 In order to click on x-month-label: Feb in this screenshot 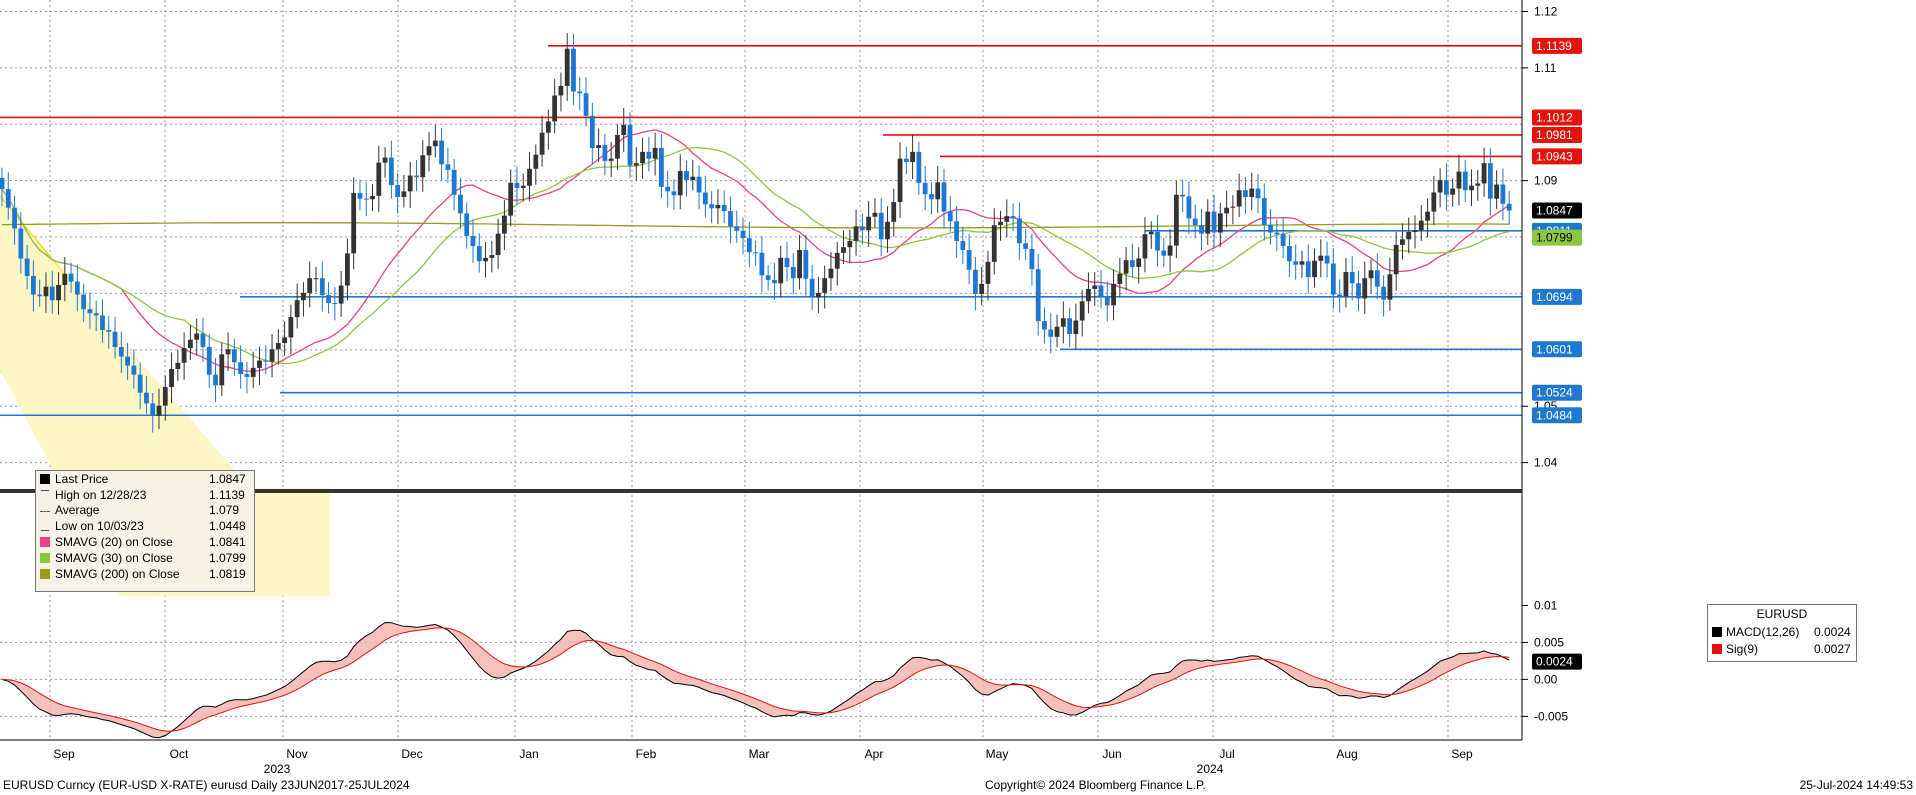, I will do `click(646, 754)`.